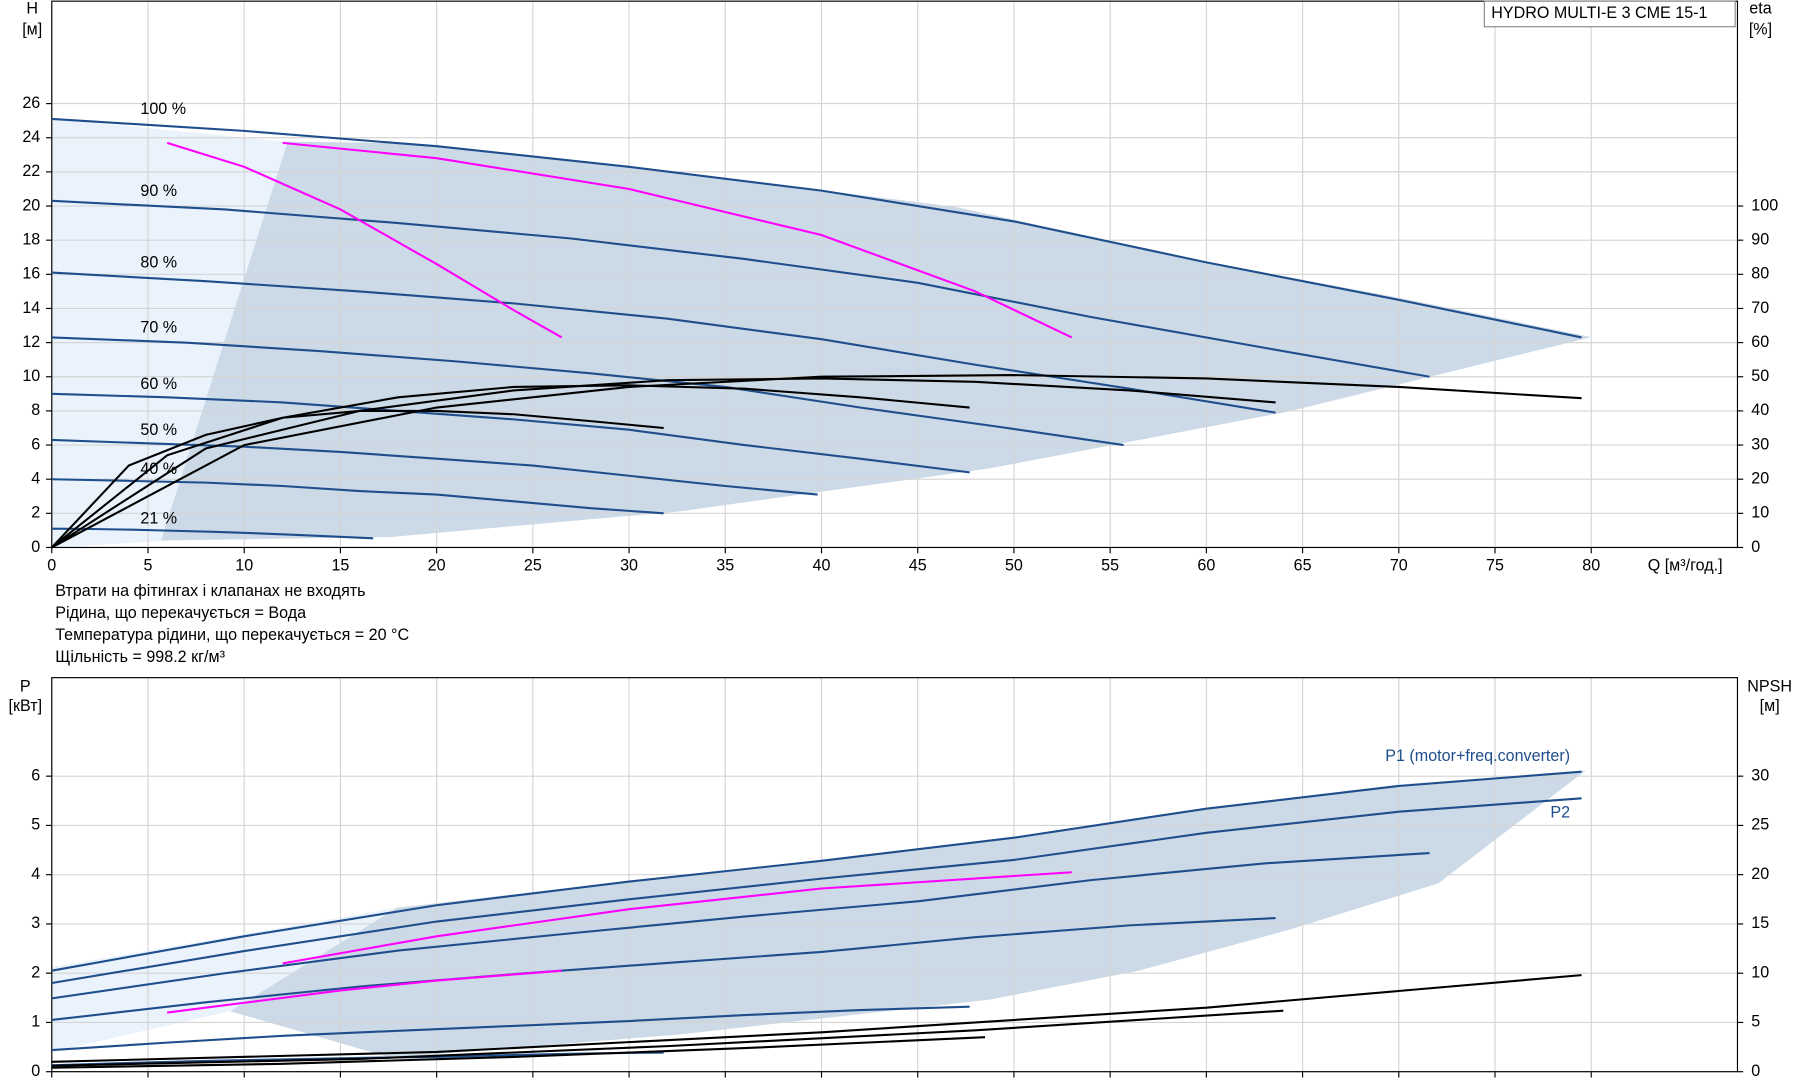 Image resolution: width=1795 pixels, height=1081 pixels. I want to click on y2-tick-label: 80, so click(1760, 274).